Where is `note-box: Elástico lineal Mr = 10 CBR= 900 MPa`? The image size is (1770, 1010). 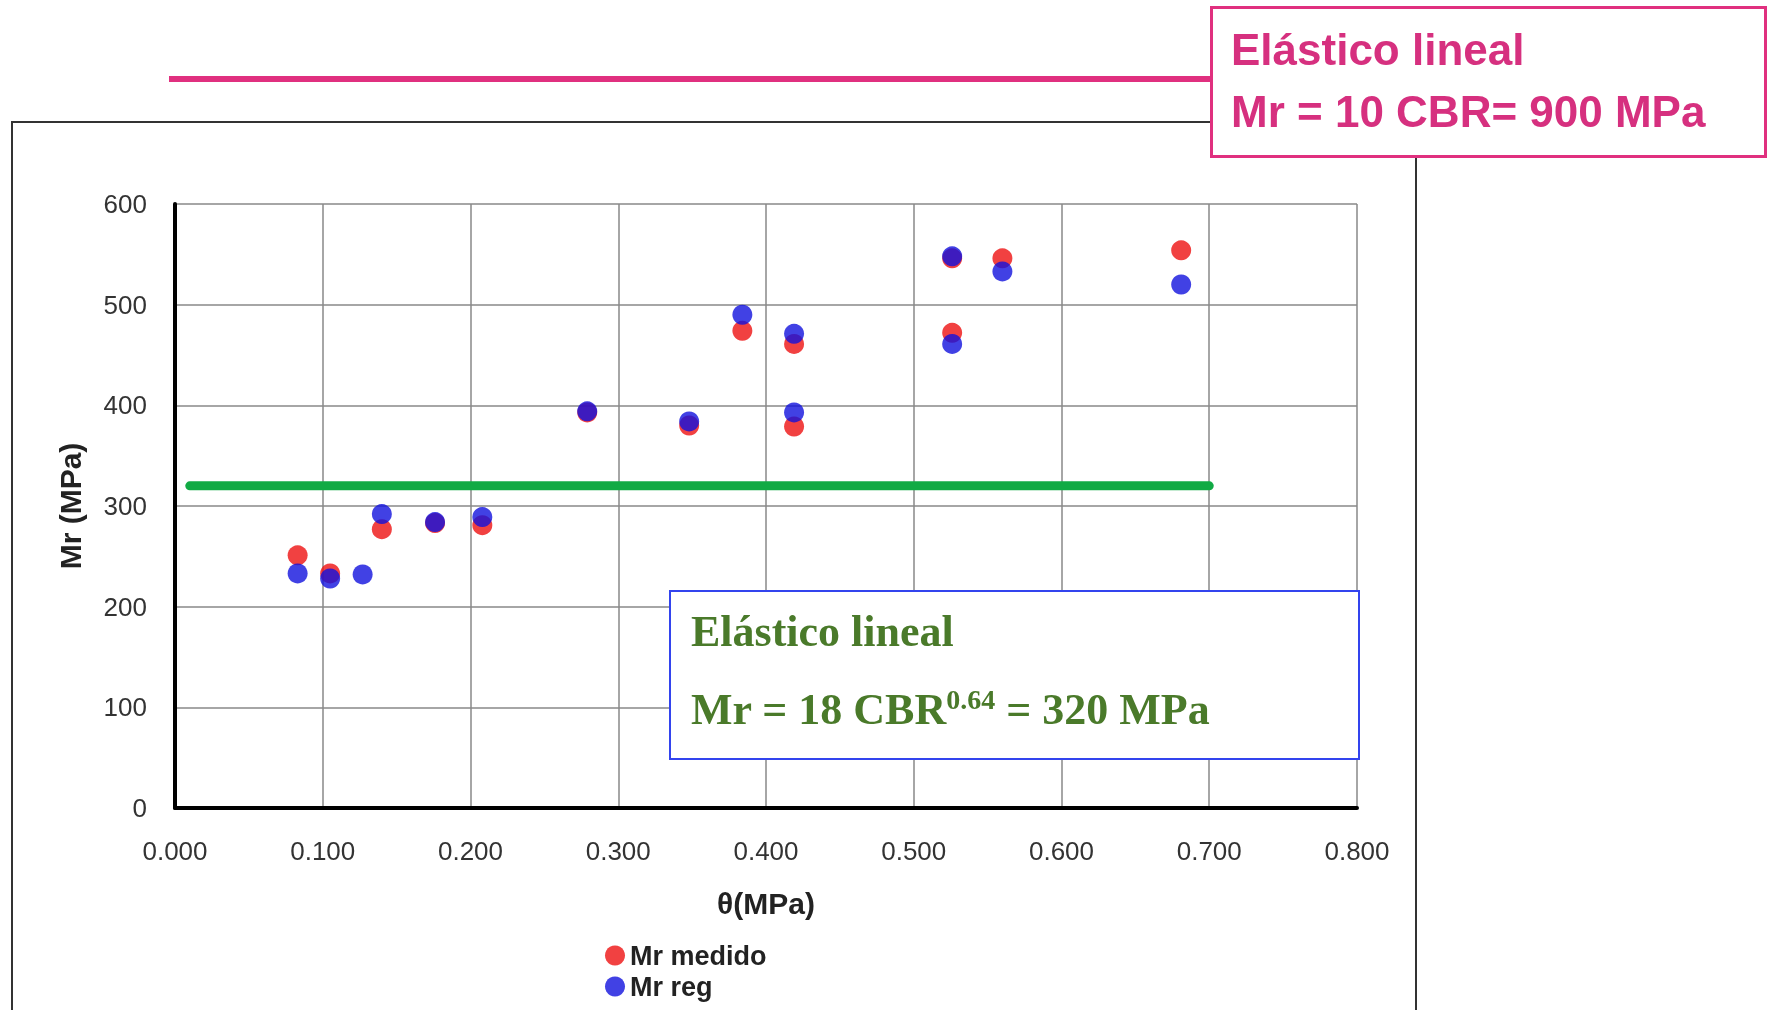
note-box: Elástico lineal Mr = 10 CBR= 900 MPa is located at coordinates (1488, 82).